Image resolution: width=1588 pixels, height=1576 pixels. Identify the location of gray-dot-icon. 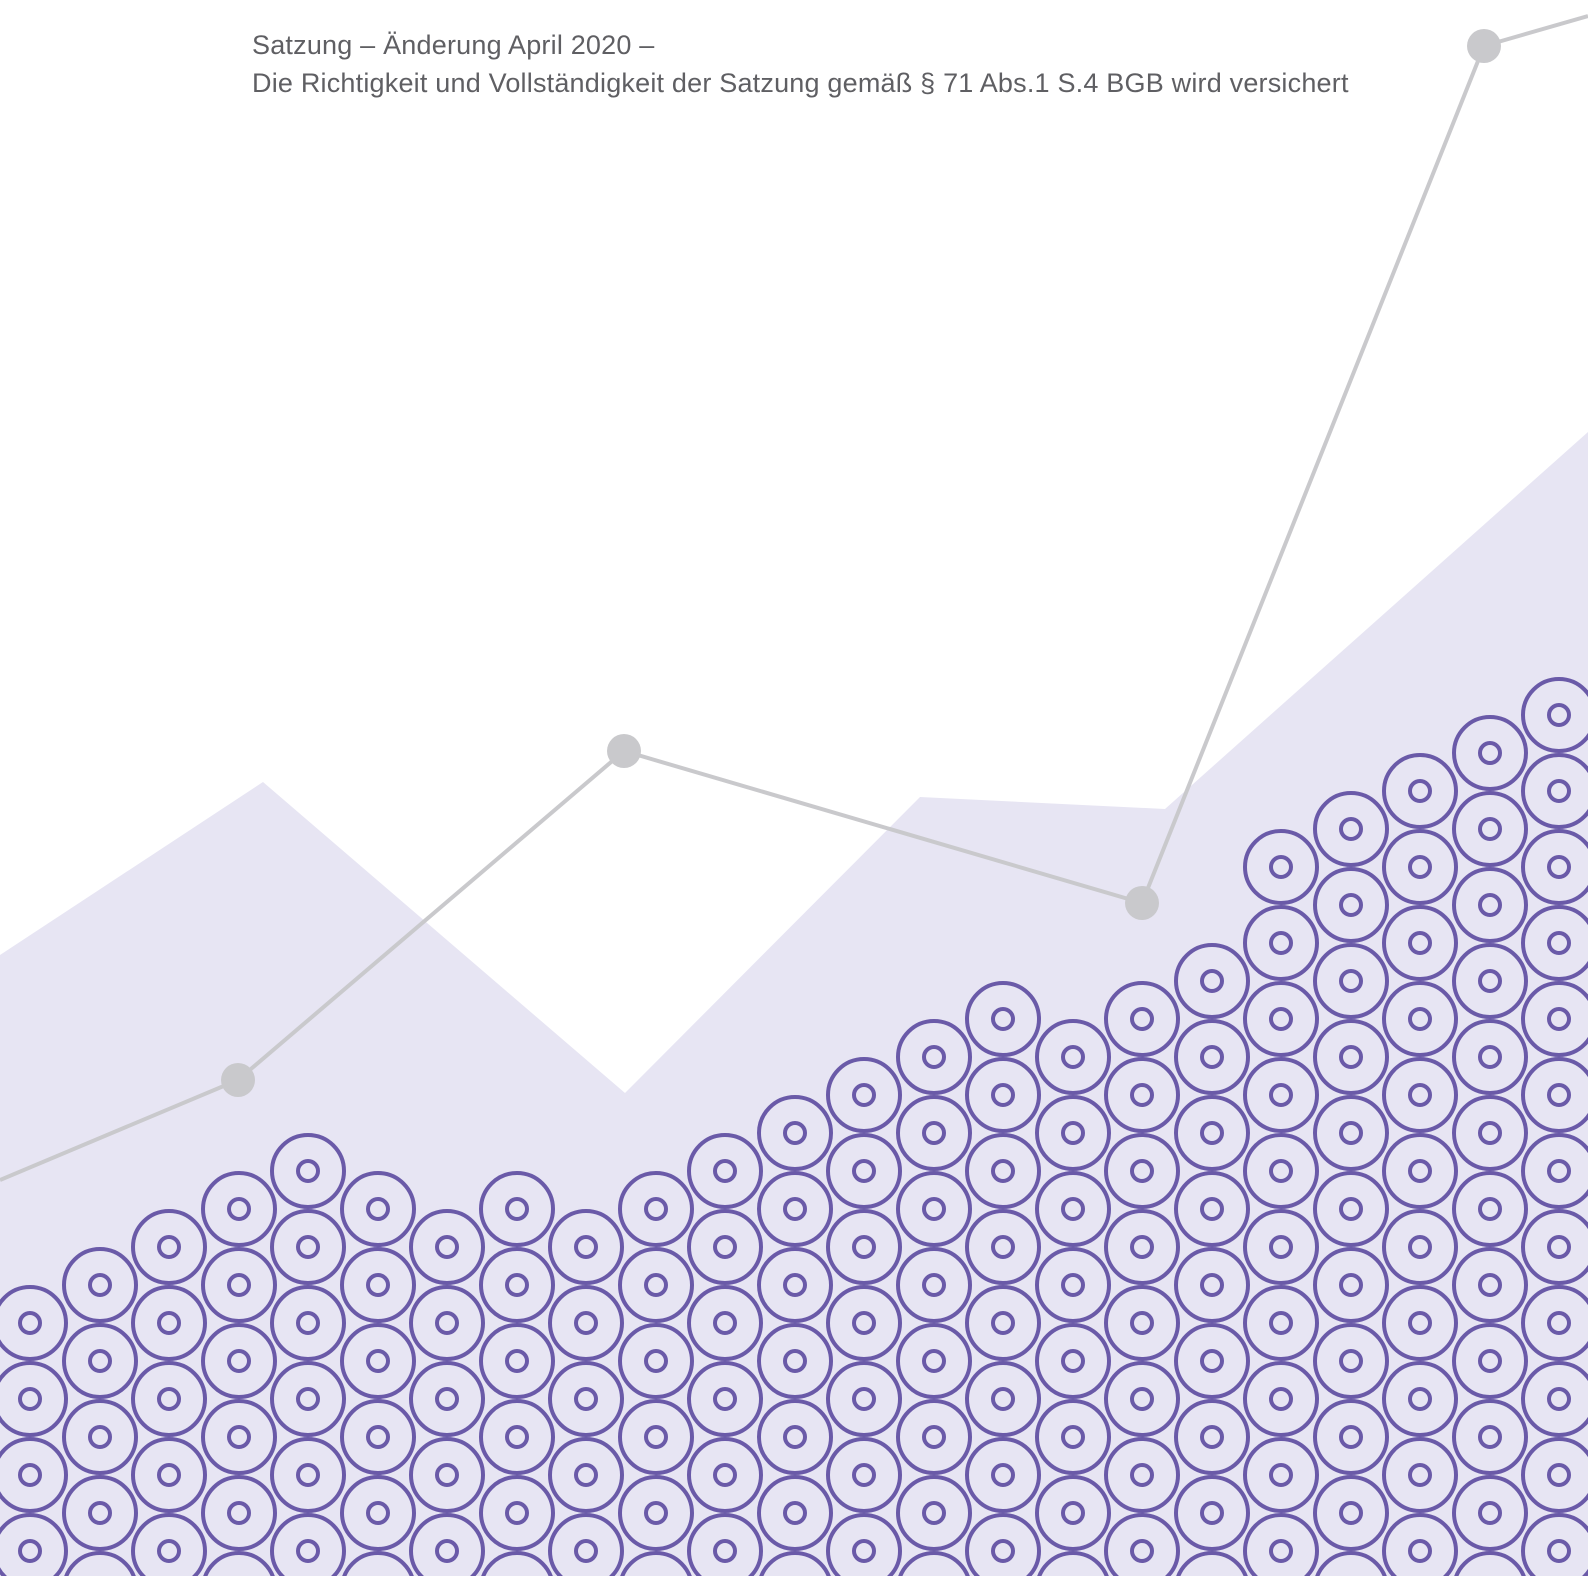
(1484, 46).